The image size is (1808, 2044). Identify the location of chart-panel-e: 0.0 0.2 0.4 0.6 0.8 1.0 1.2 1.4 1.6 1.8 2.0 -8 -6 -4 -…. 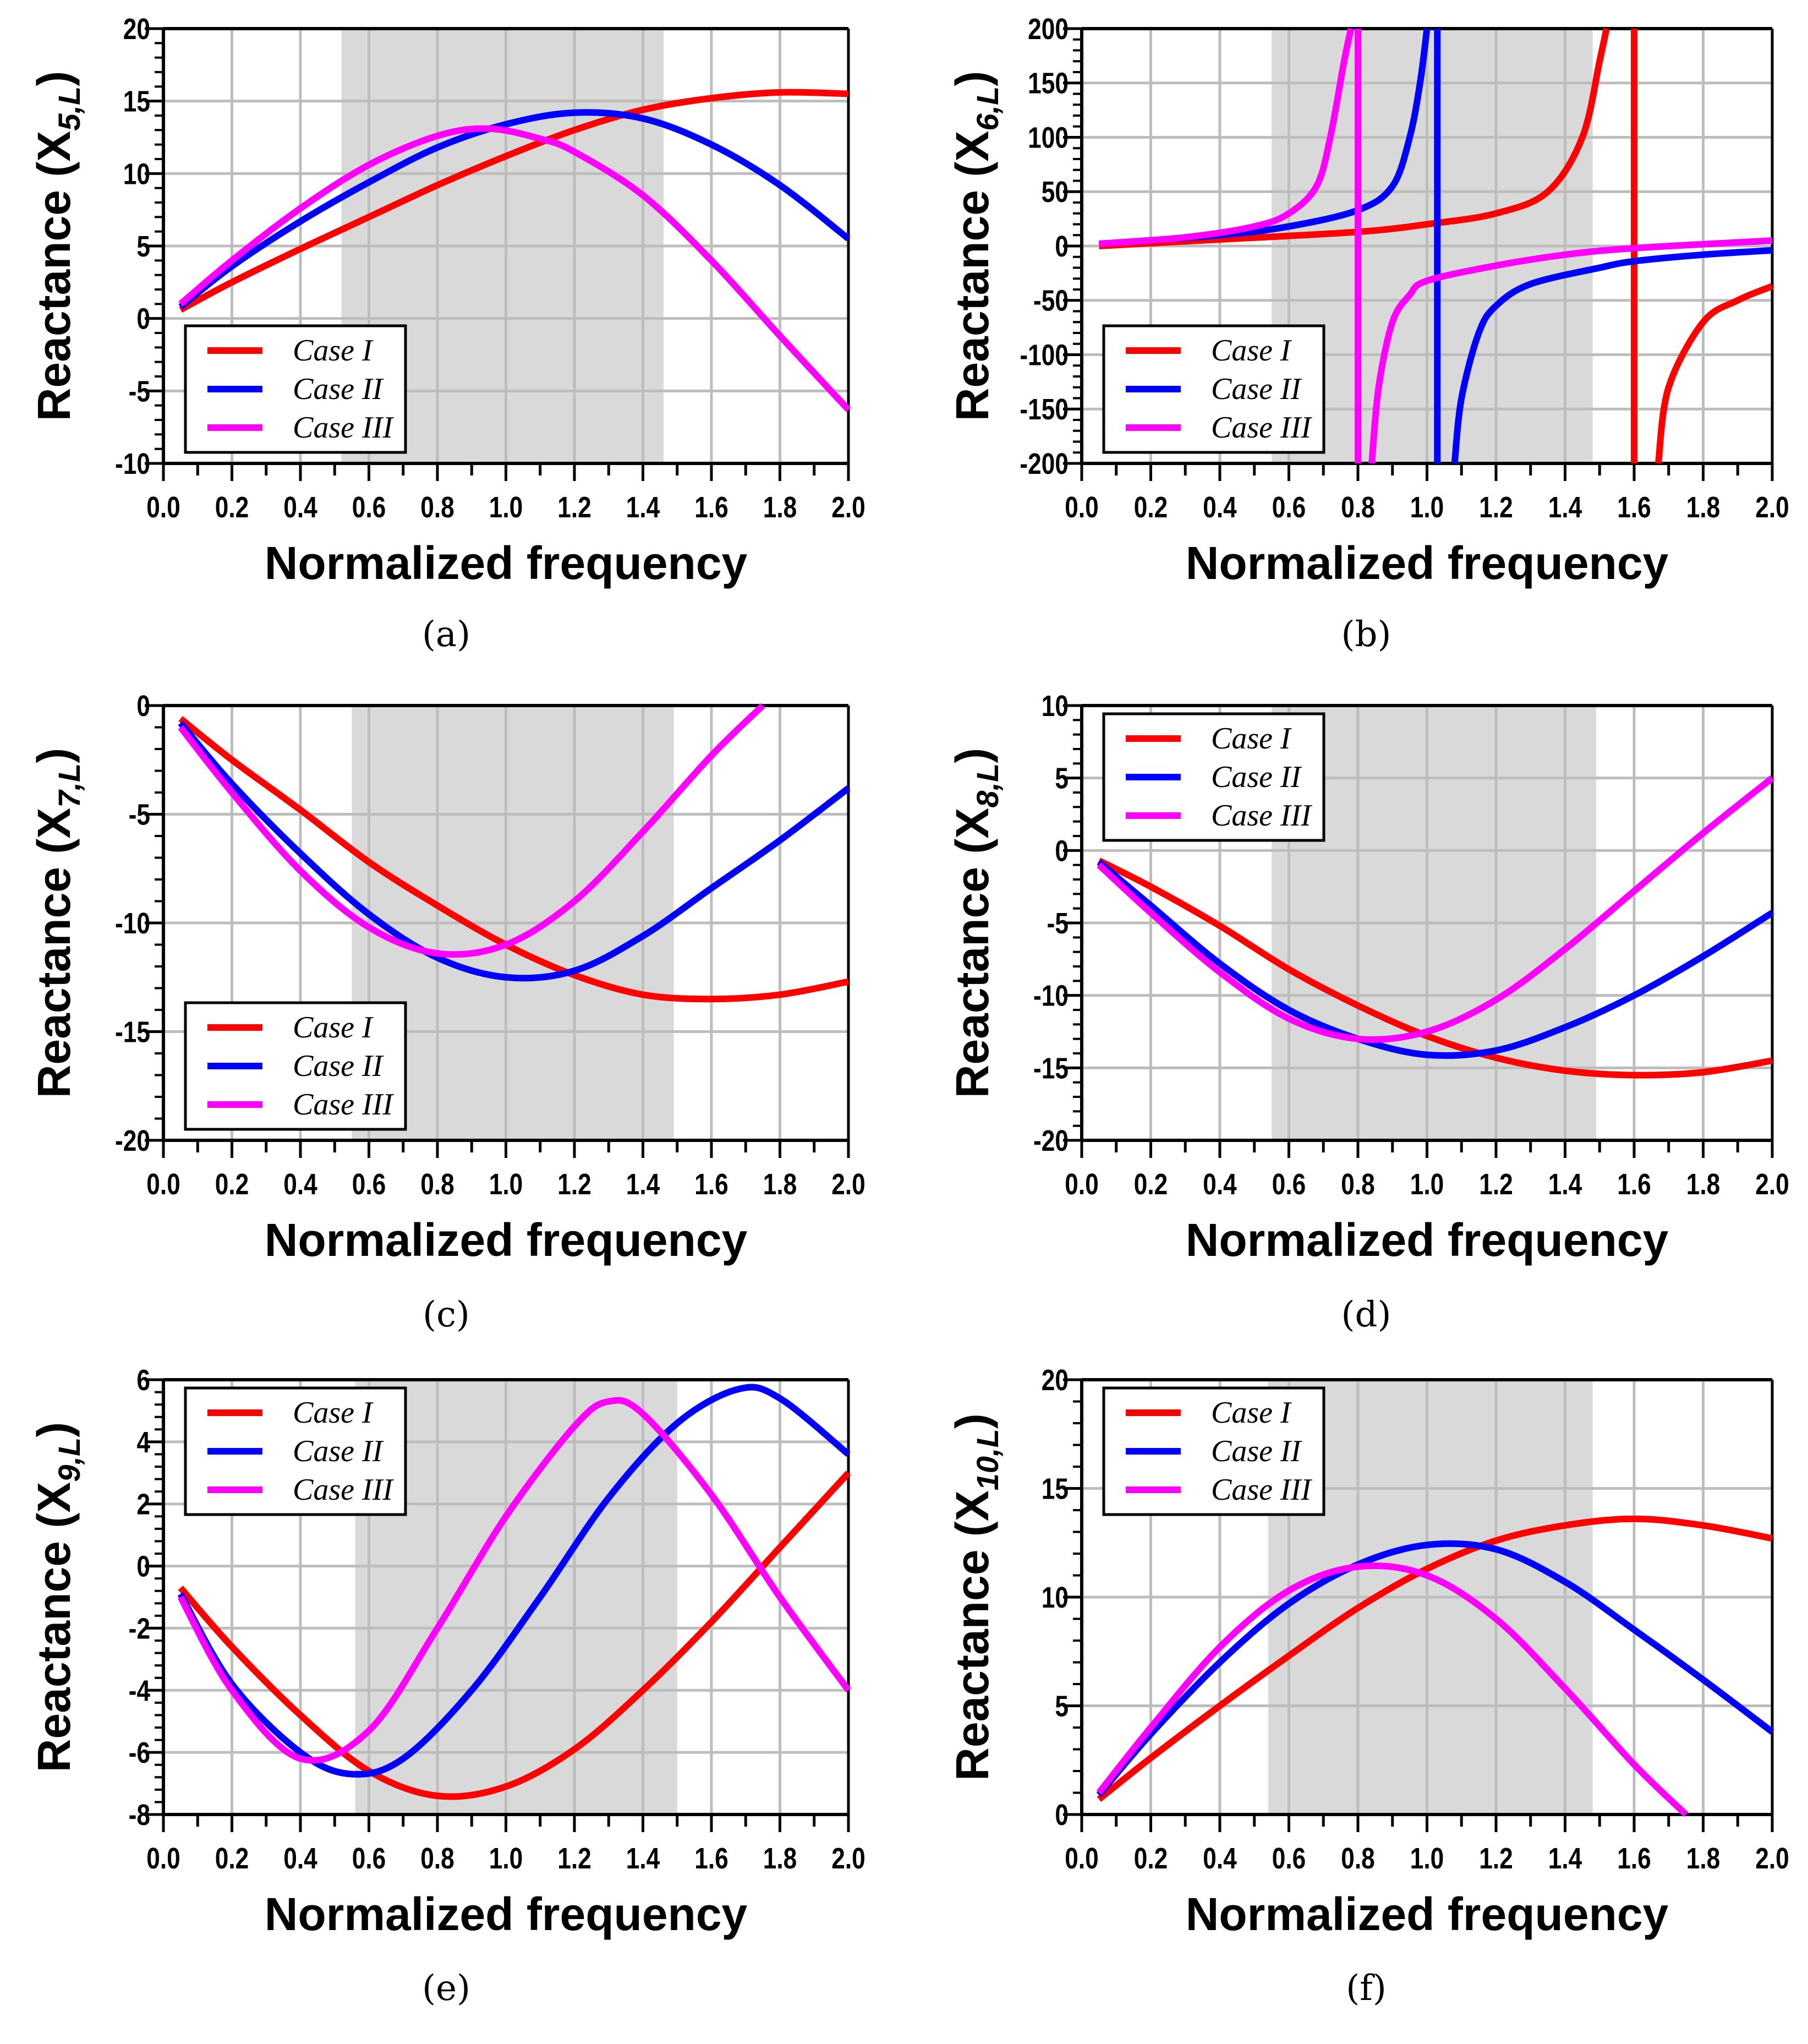
(446, 1687).